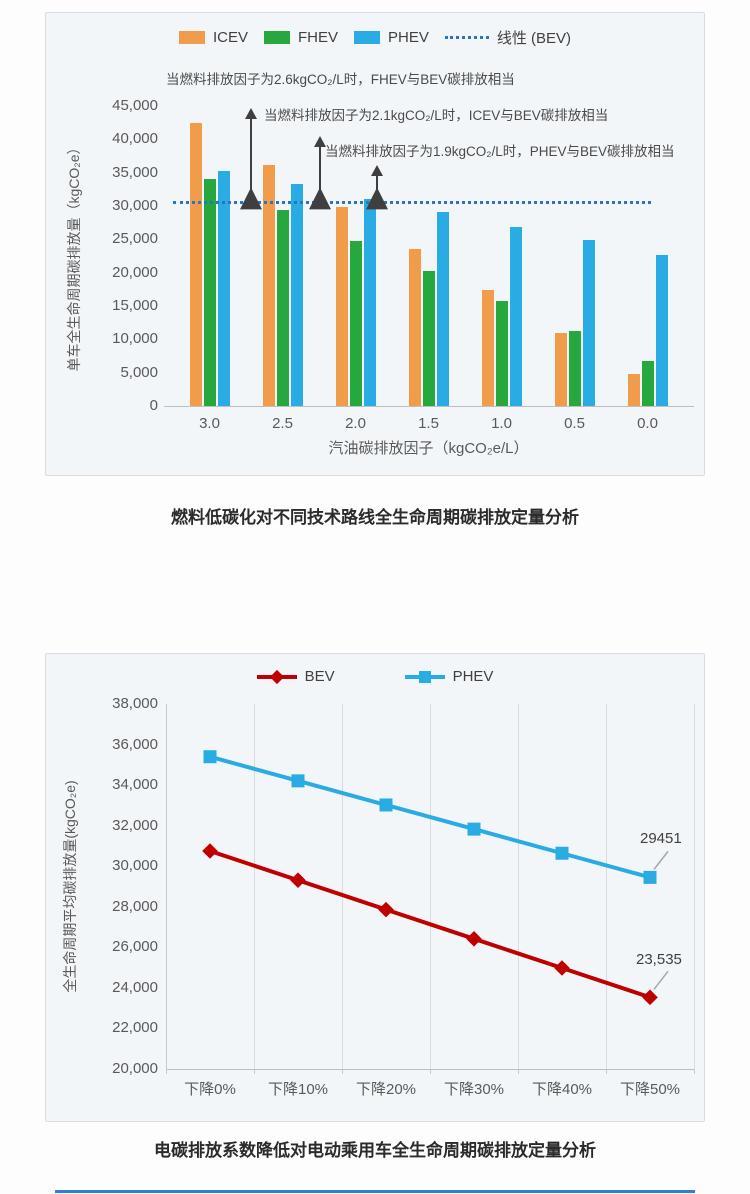 This screenshot has height=1194, width=750. Describe the element at coordinates (135, 785) in the screenshot. I see `y-tick-label: 34,000` at that location.